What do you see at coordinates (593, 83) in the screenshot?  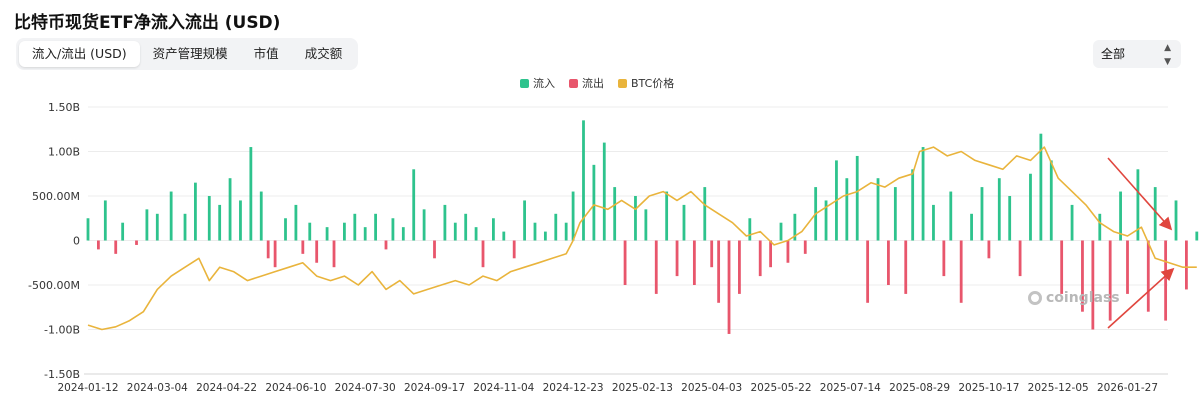 I see `legend-label-outflow: 流出` at bounding box center [593, 83].